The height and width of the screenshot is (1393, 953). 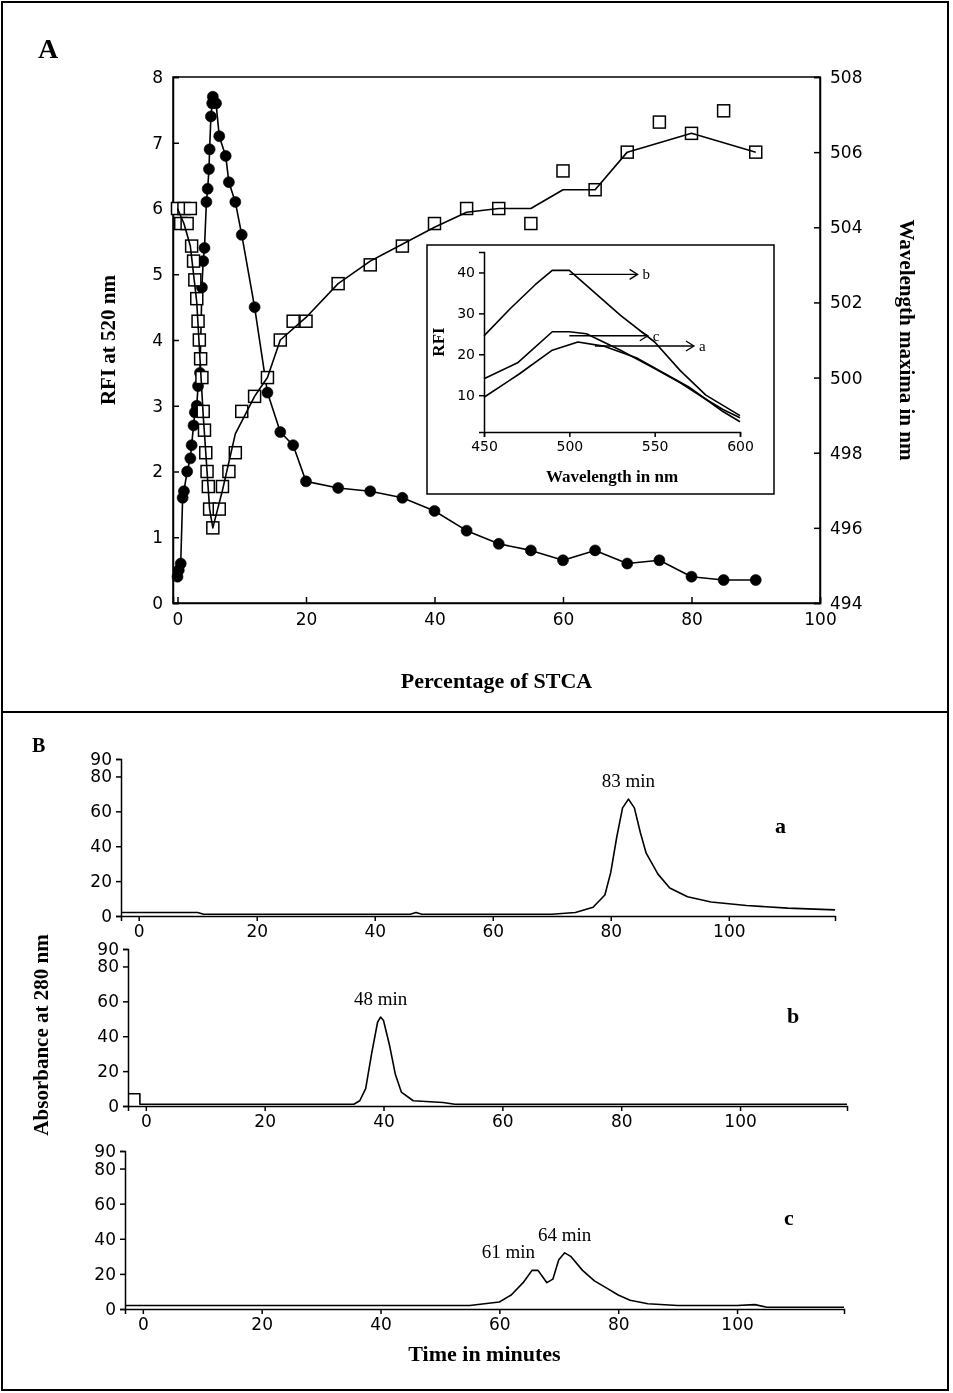 I want to click on annotation: 48 min, so click(x=380, y=999).